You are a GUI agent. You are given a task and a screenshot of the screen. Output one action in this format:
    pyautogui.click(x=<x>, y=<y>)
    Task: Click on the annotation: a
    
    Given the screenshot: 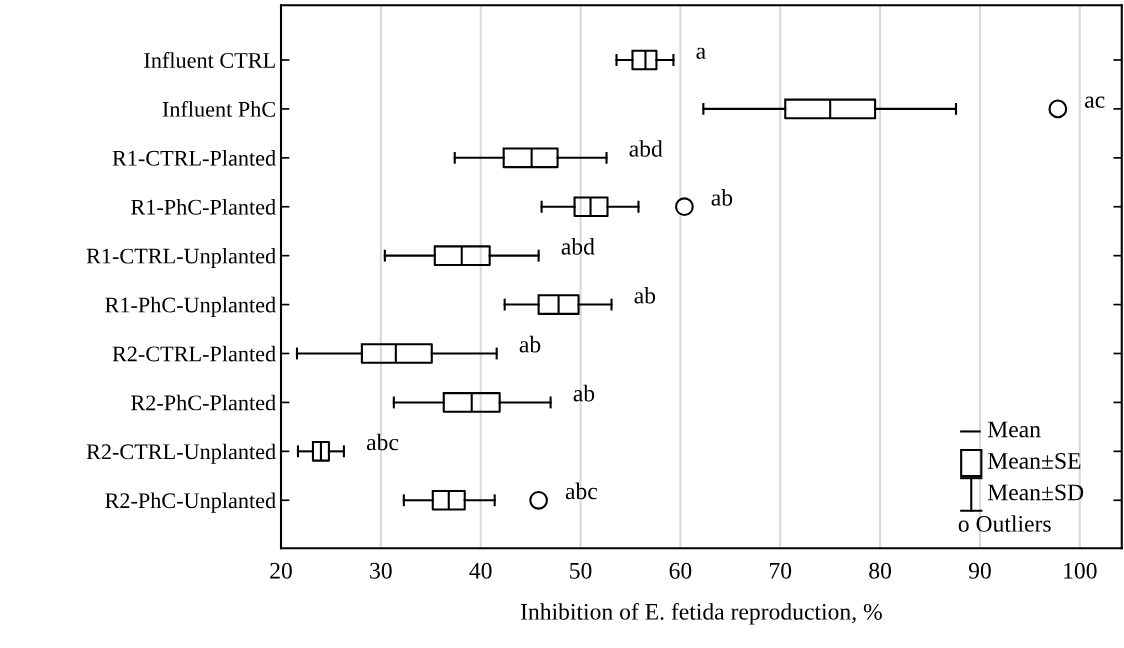 What is the action you would take?
    pyautogui.click(x=701, y=53)
    